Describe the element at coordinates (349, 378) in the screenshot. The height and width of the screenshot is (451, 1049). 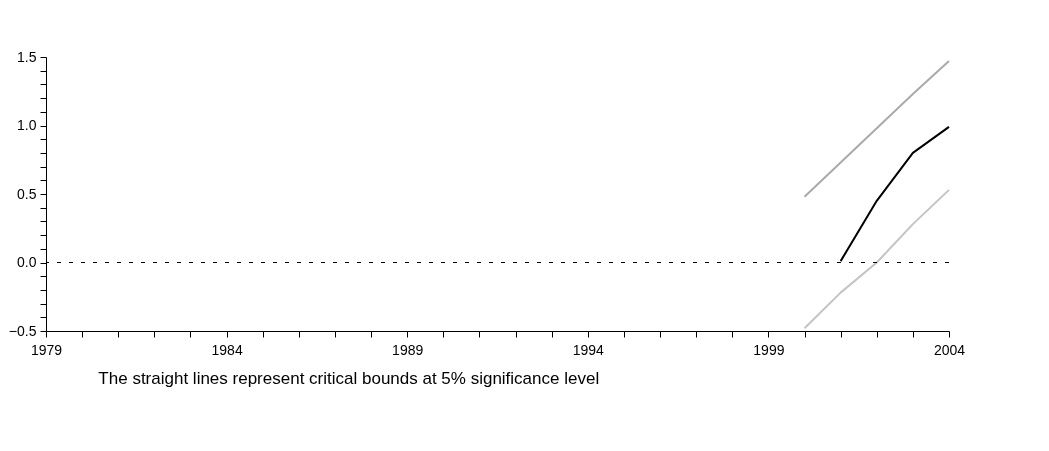
I see `text: The straight lines represent critical bounds at 5% significance level` at that location.